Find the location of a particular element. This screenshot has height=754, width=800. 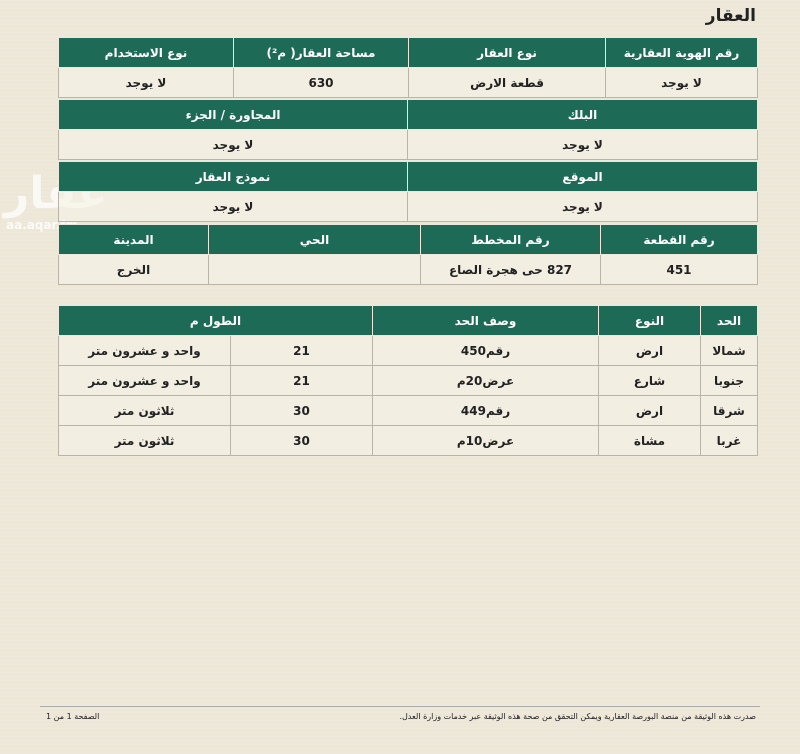

value-row: لا يوجد قطعة الارض 630 لا يوجد is located at coordinates (408, 82).